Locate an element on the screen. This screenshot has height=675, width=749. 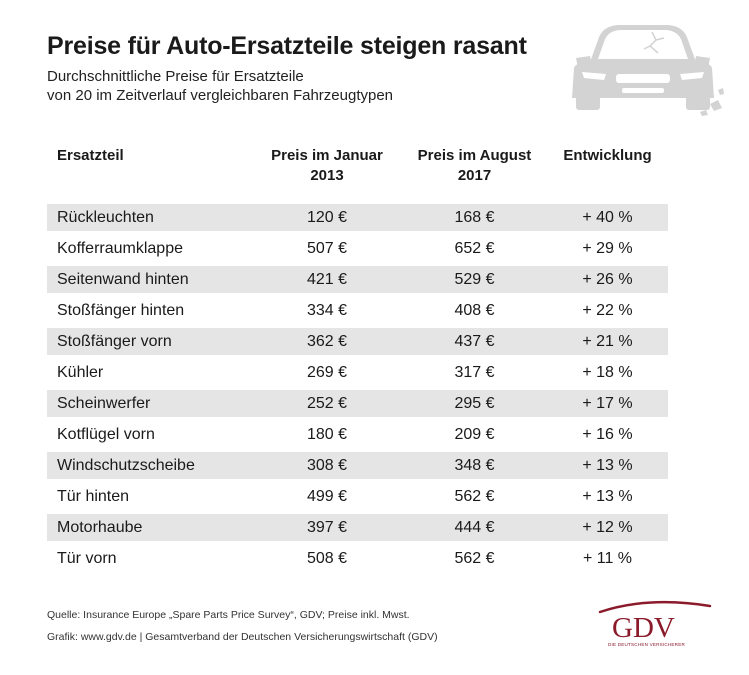
cell-part: Seitenwand hinten is located at coordinates (149, 278).